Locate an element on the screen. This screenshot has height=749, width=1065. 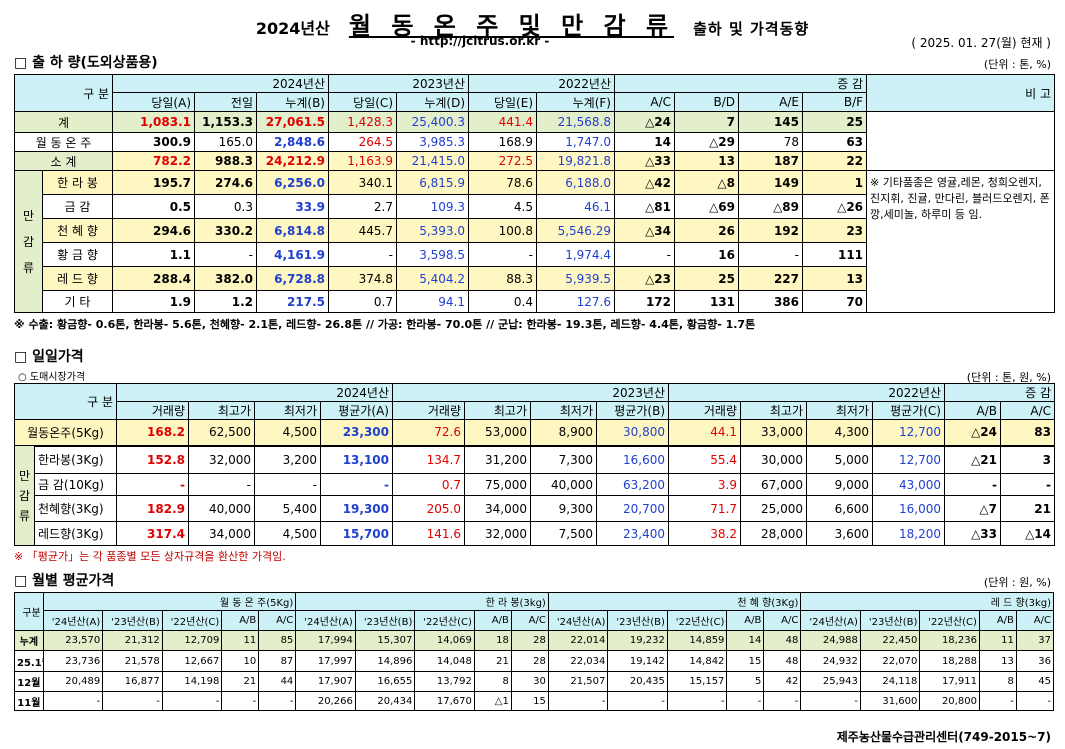
daily-cell: 43,000 is located at coordinates (908, 484).